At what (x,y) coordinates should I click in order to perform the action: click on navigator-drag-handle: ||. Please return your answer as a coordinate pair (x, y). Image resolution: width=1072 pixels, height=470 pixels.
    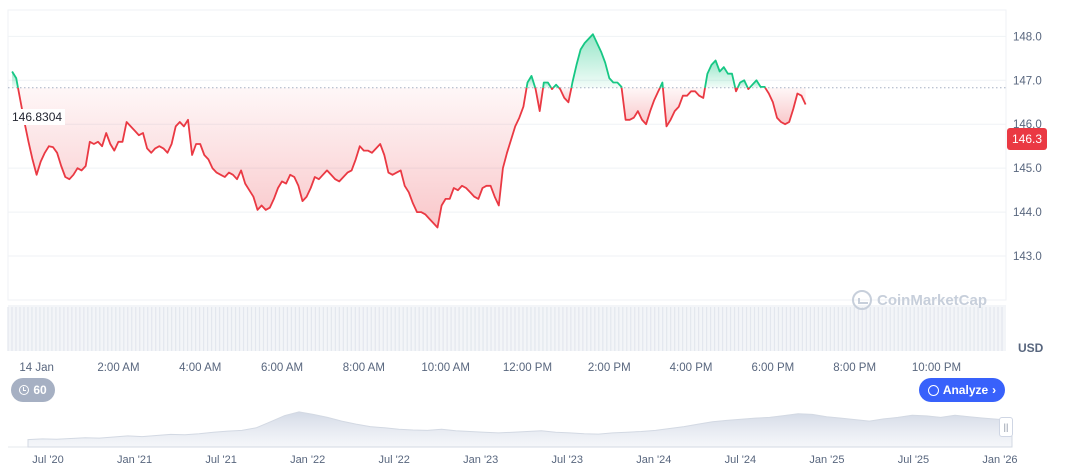
    Looking at the image, I should click on (1006, 427).